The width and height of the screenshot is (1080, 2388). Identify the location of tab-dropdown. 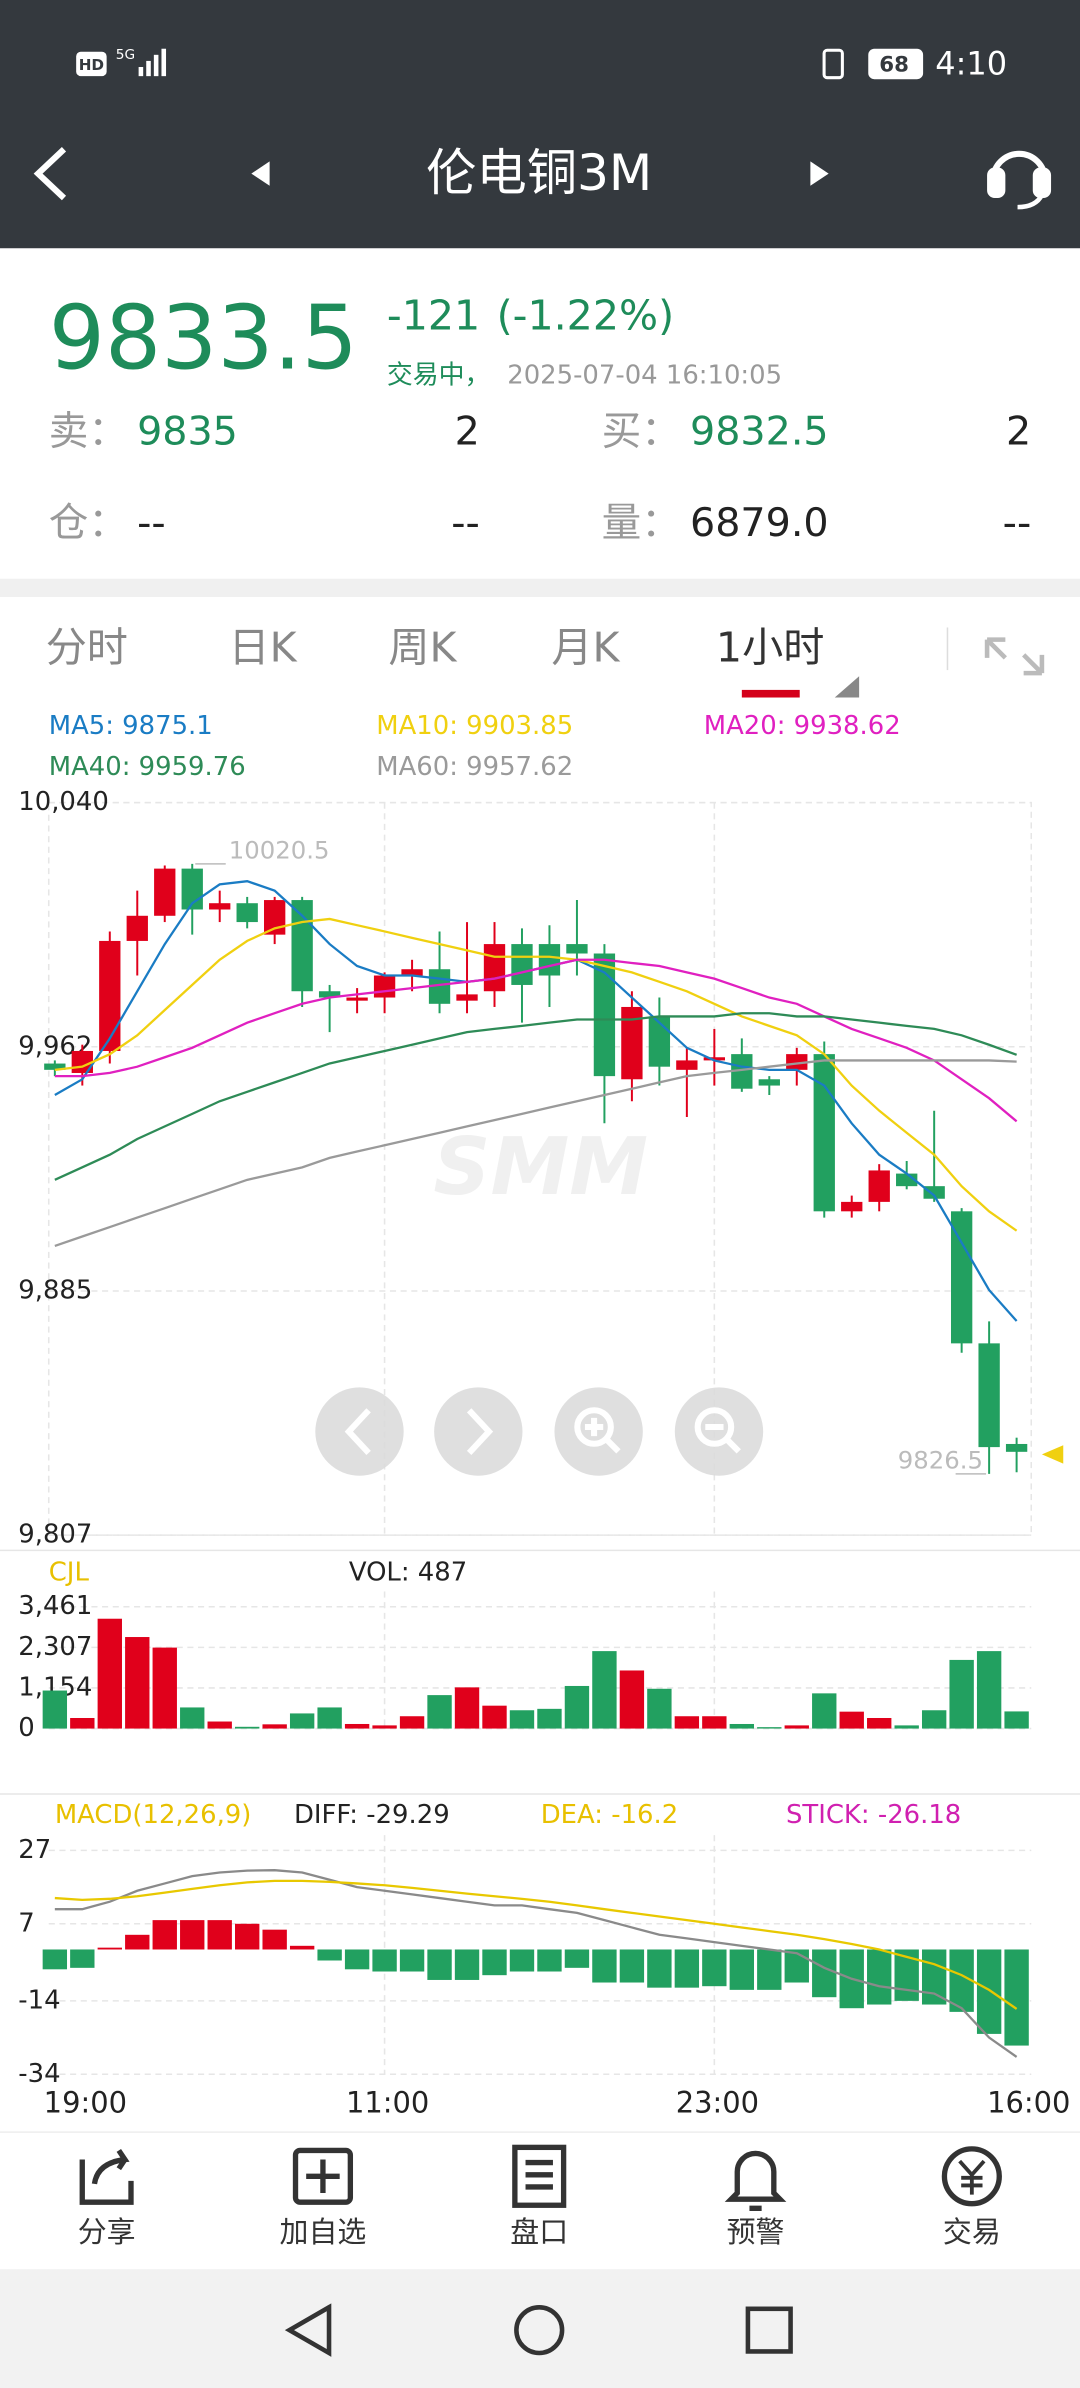
(847, 687).